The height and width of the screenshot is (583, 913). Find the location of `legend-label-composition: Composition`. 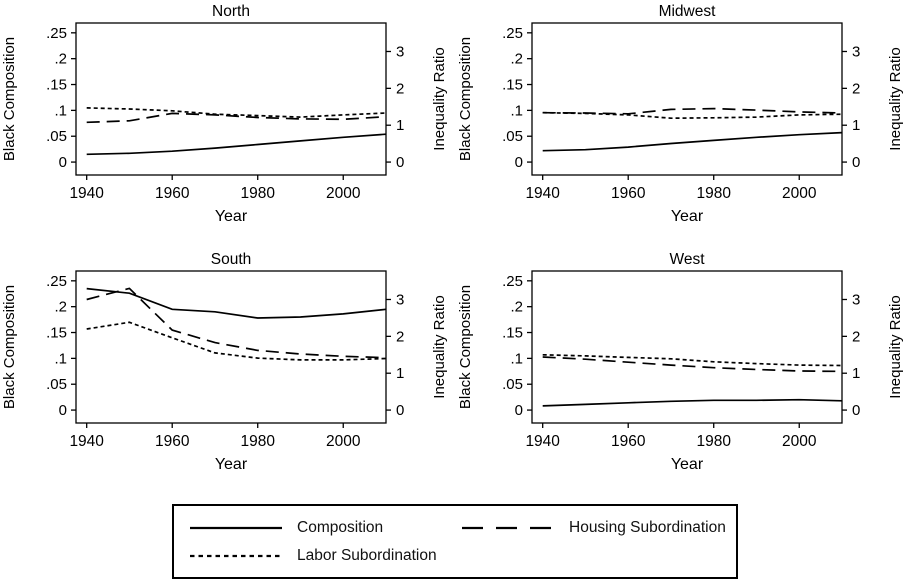

legend-label-composition: Composition is located at coordinates (340, 527).